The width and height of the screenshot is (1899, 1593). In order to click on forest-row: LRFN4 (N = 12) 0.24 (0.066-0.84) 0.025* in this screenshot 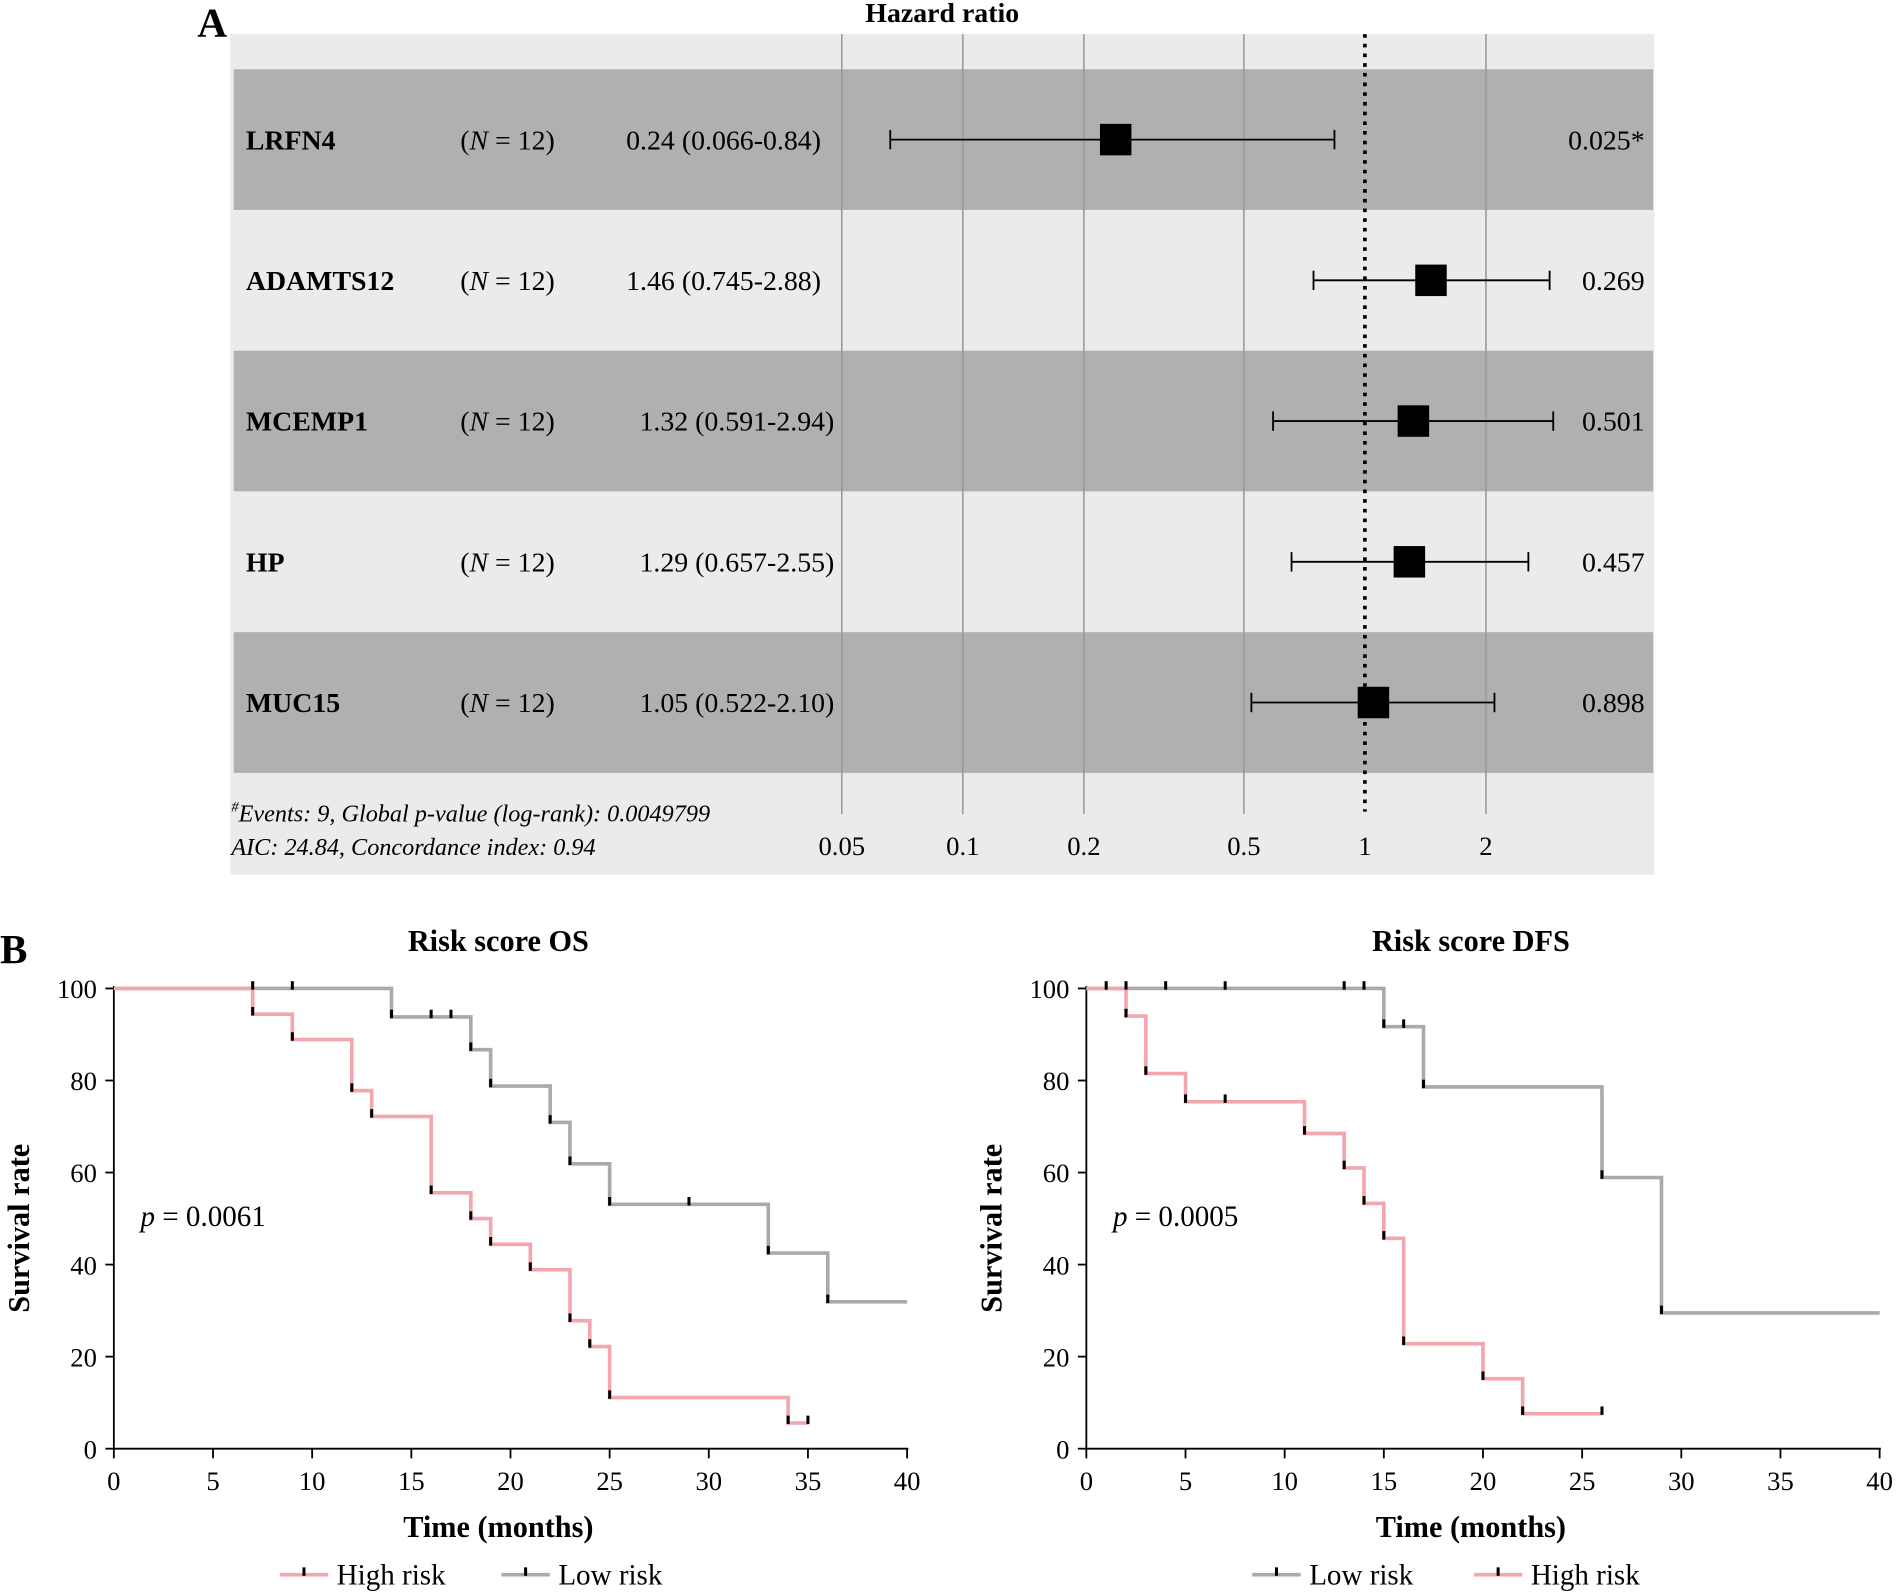, I will do `click(945, 139)`.